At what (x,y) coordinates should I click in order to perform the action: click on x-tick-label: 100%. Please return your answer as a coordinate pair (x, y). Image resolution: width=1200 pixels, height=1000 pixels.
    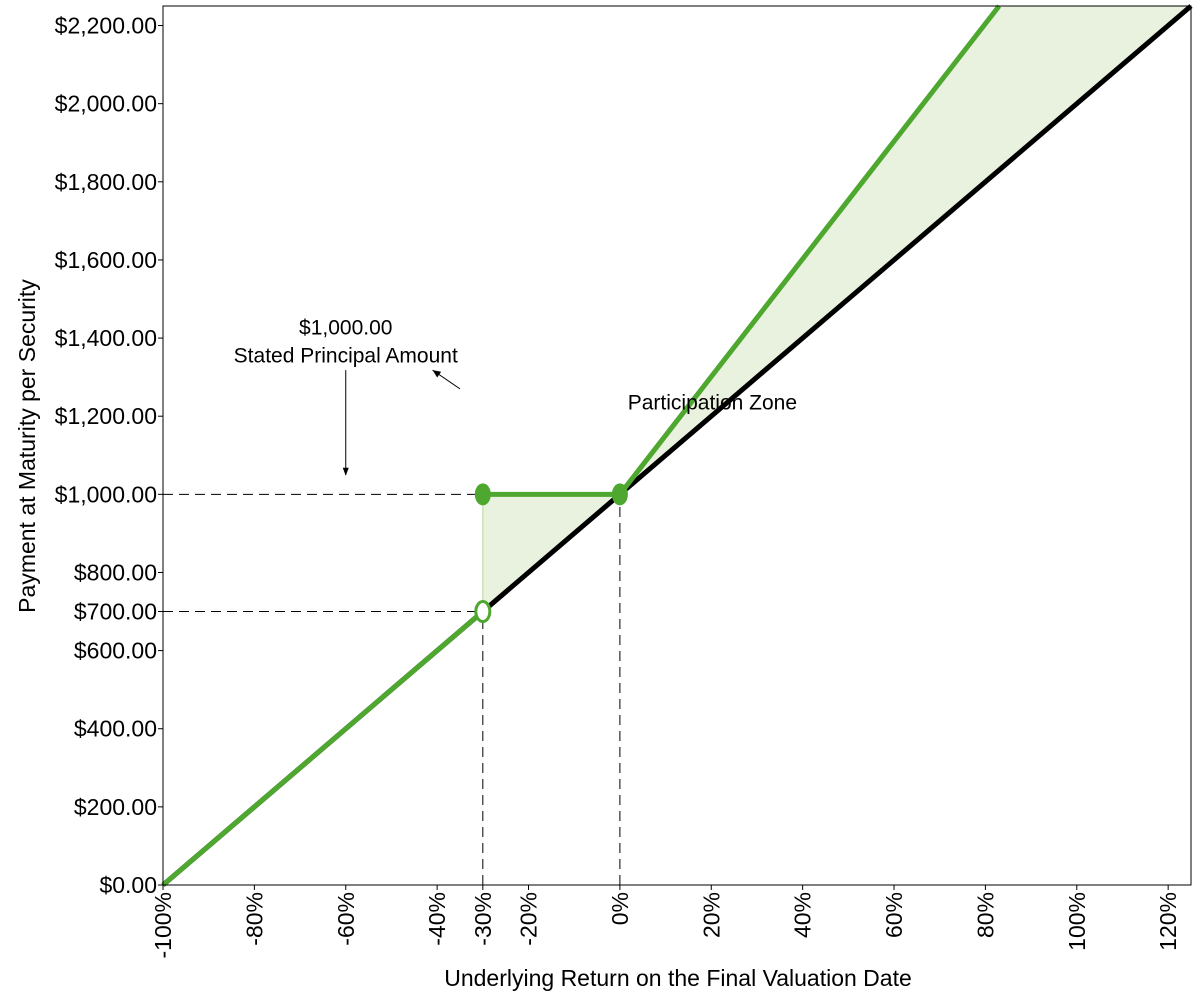
    Looking at the image, I should click on (1077, 921).